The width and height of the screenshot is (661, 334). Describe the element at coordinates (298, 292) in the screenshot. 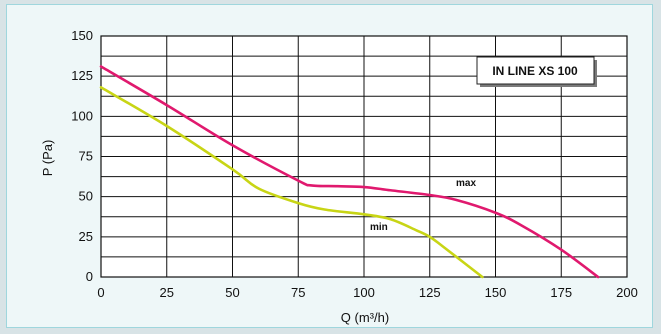

I see `x-tick-label: 75` at that location.